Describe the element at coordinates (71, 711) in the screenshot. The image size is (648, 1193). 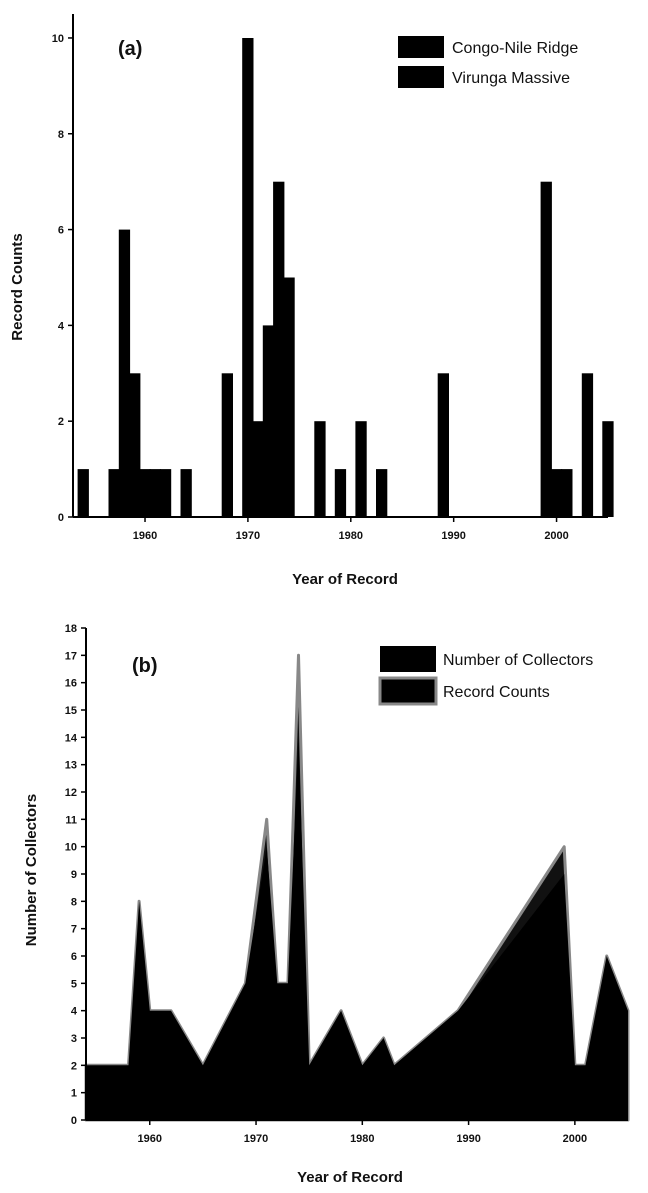
I see `y-tick-label: 15` at that location.